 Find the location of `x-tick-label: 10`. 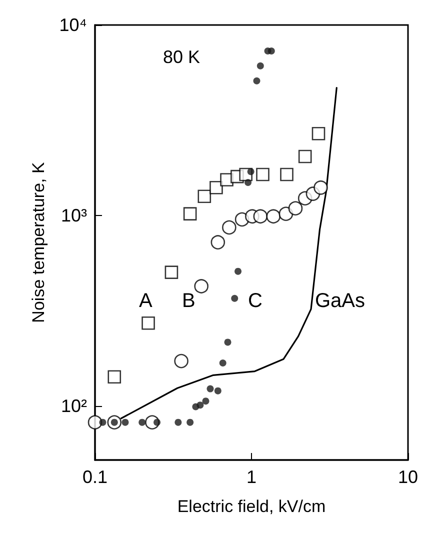

x-tick-label: 10 is located at coordinates (408, 477).